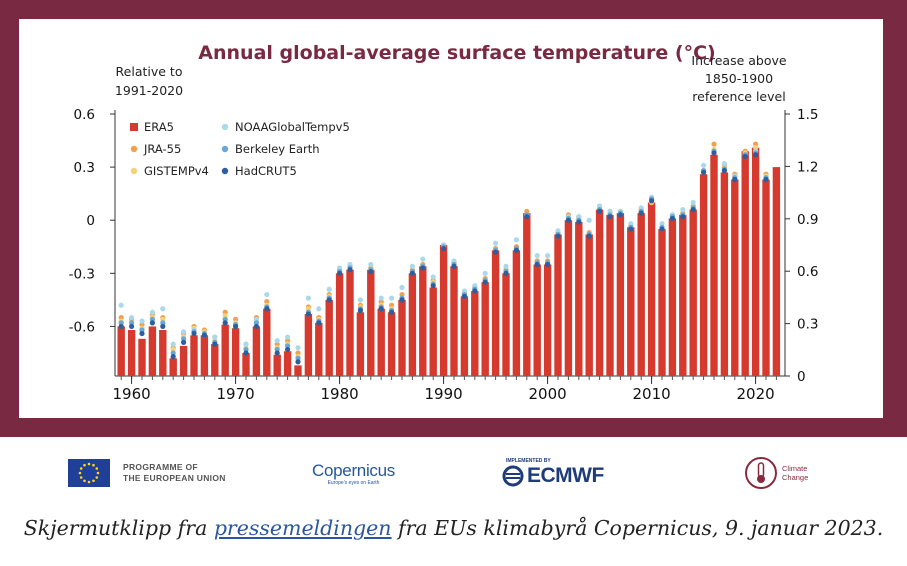  I want to click on bar-era5-1970, so click(235, 352).